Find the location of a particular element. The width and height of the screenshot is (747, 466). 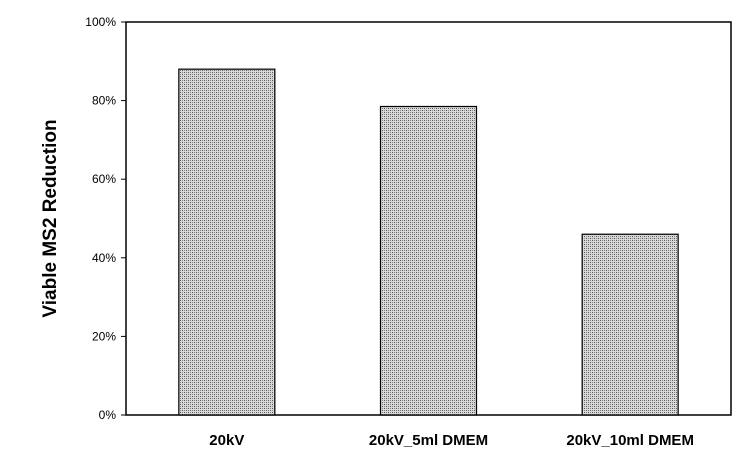

x-tick-label: 20kV_5ml DMEM is located at coordinates (428, 440).